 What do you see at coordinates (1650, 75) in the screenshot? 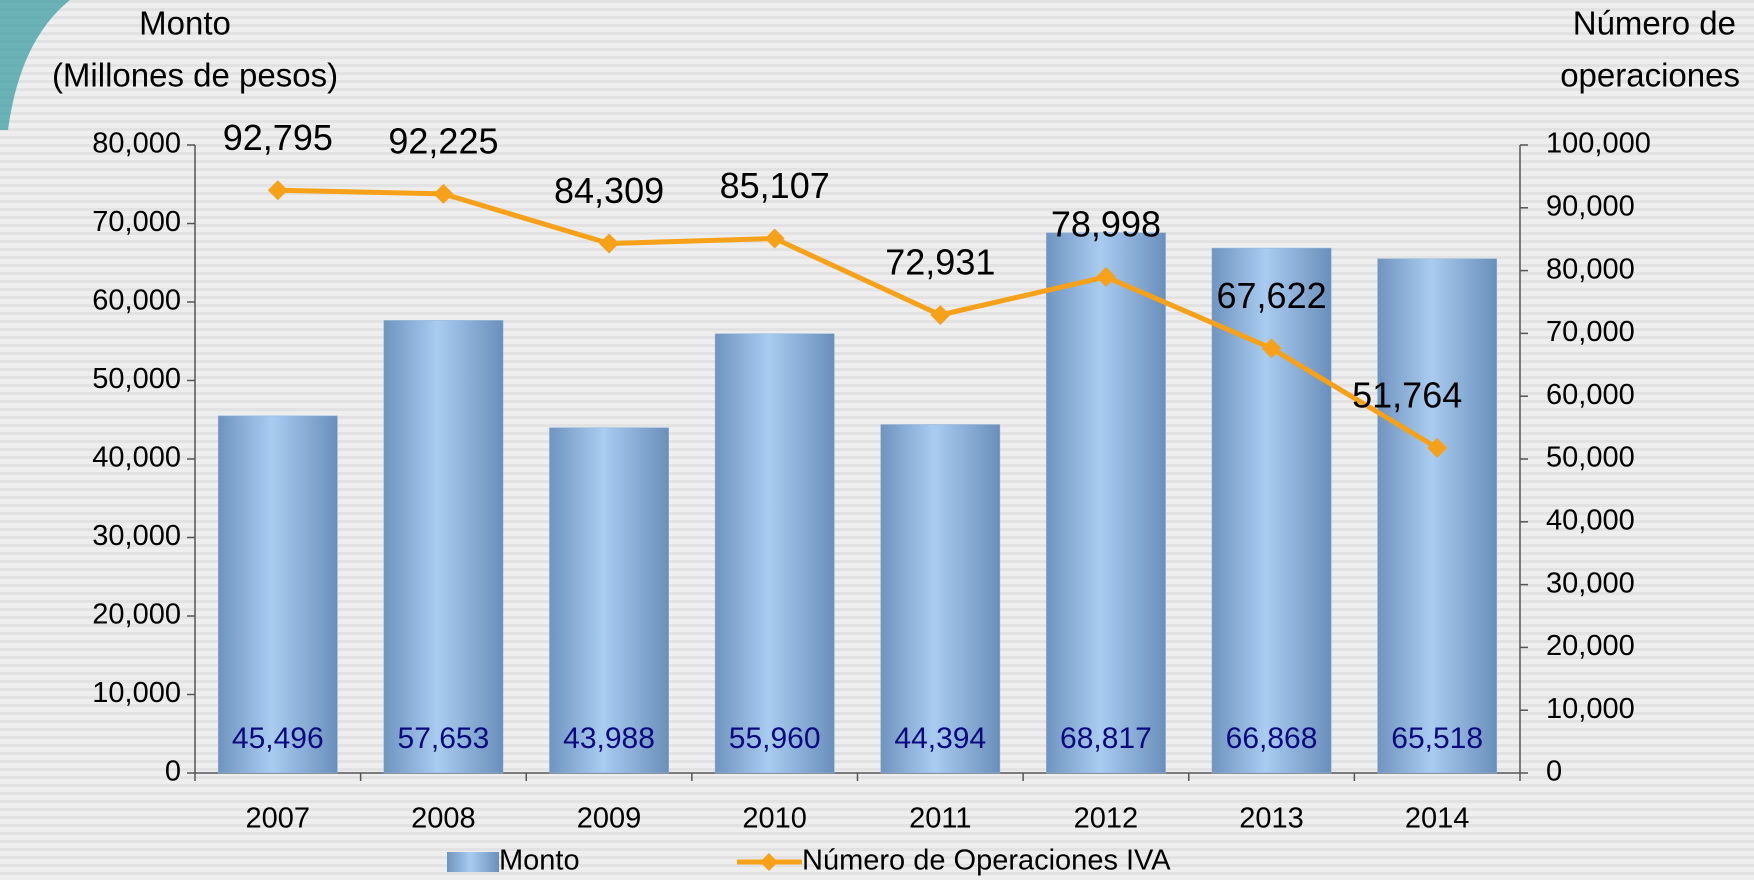
I see `y2-axis-title: operaciones` at bounding box center [1650, 75].